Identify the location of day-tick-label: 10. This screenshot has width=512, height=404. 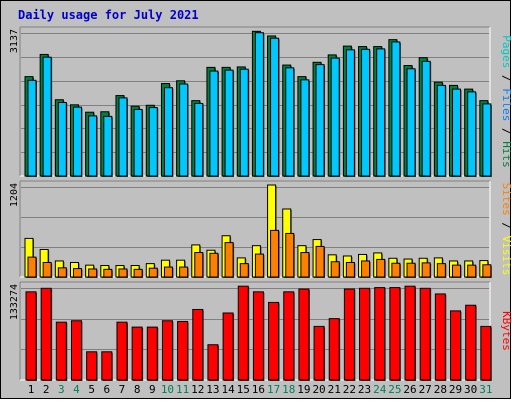
(167, 389).